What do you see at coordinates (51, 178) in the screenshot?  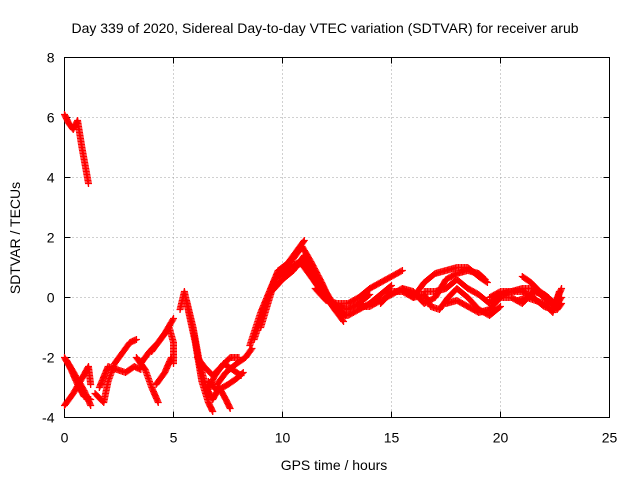 I see `y-tick-label: 4` at bounding box center [51, 178].